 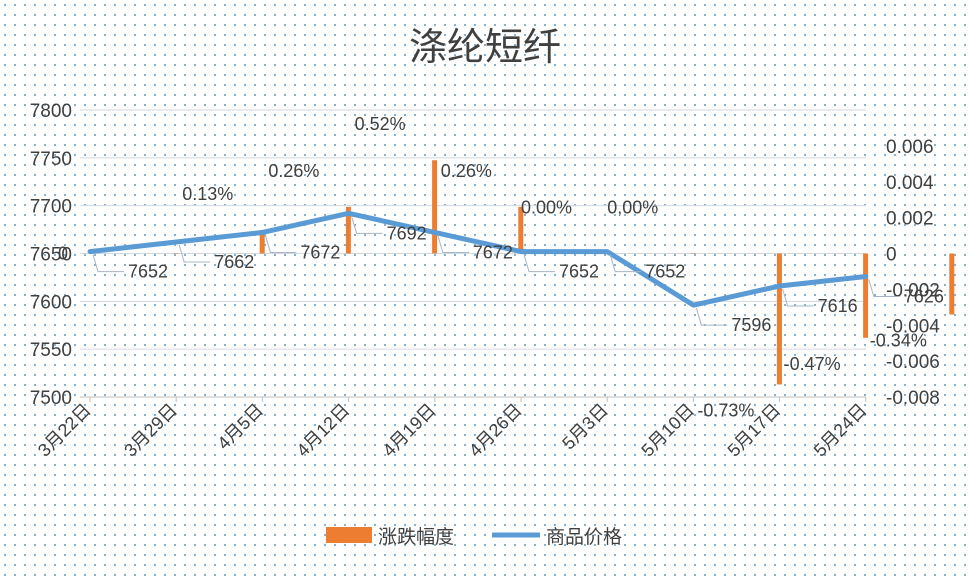 I want to click on bar-data-label: 0.00%, so click(x=546, y=208).